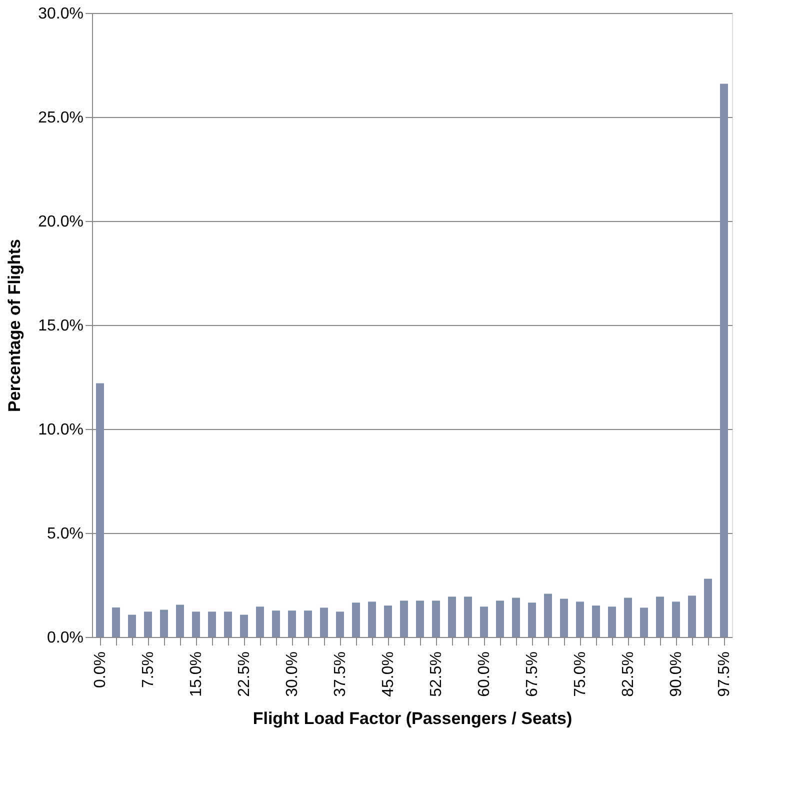 The image size is (797, 785). Describe the element at coordinates (436, 674) in the screenshot. I see `x-tick-label: 52.5%` at that location.